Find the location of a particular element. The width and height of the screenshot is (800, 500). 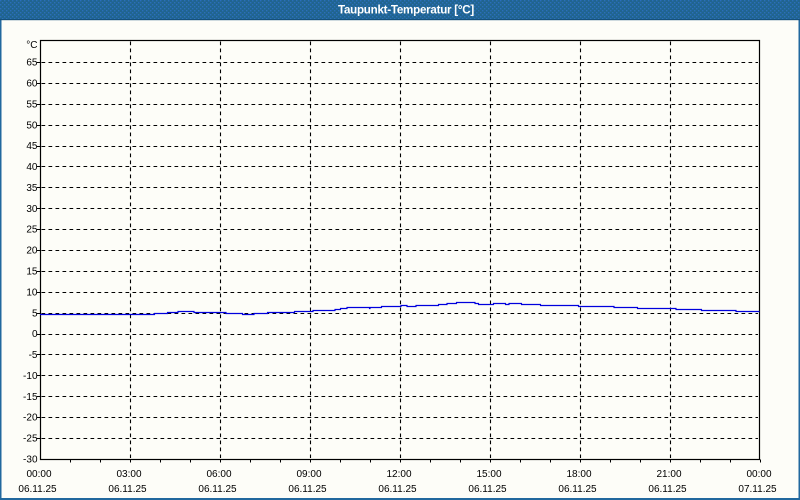

svg-text: -15 is located at coordinates (30, 397).